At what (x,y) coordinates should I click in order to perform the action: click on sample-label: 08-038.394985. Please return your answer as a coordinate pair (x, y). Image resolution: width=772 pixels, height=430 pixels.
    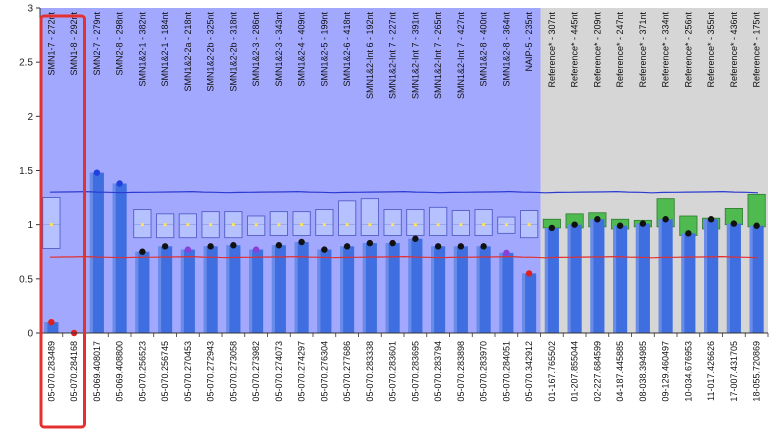
    Looking at the image, I should click on (643, 371).